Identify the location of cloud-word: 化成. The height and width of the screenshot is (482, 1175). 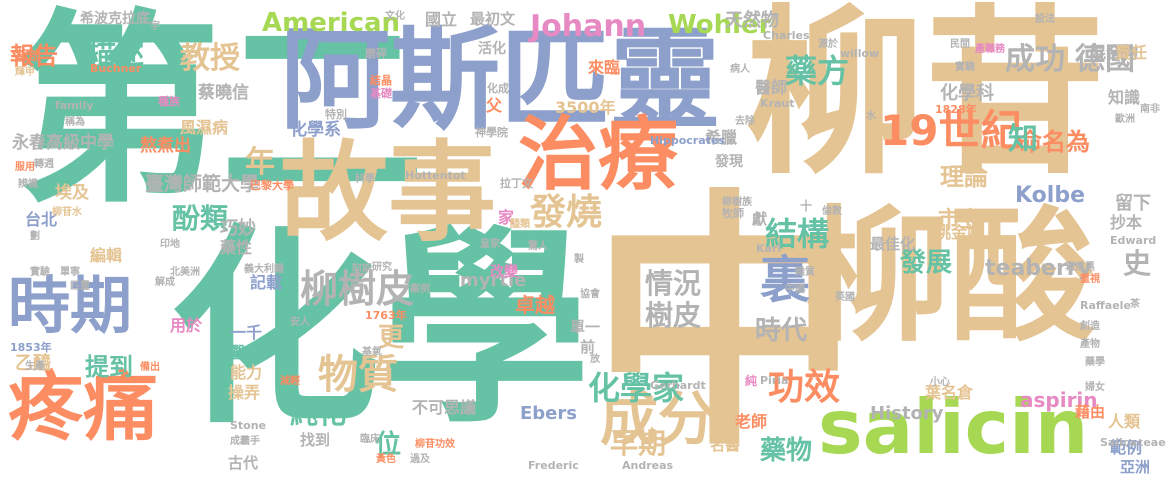
(498, 88).